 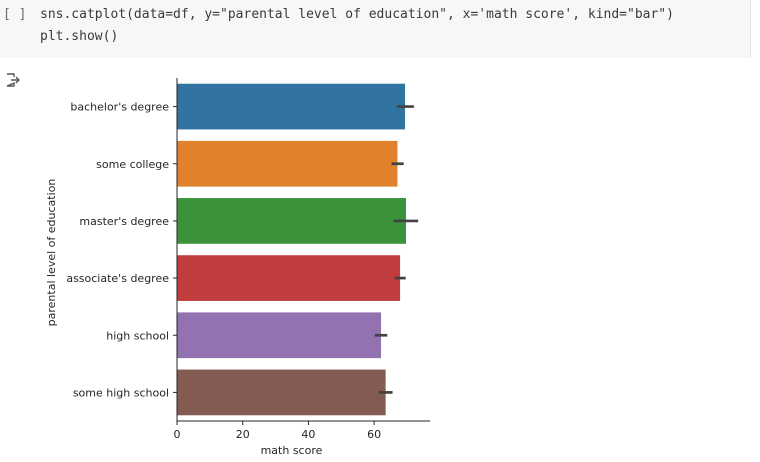 I want to click on x-tick-label: 60, so click(x=374, y=434).